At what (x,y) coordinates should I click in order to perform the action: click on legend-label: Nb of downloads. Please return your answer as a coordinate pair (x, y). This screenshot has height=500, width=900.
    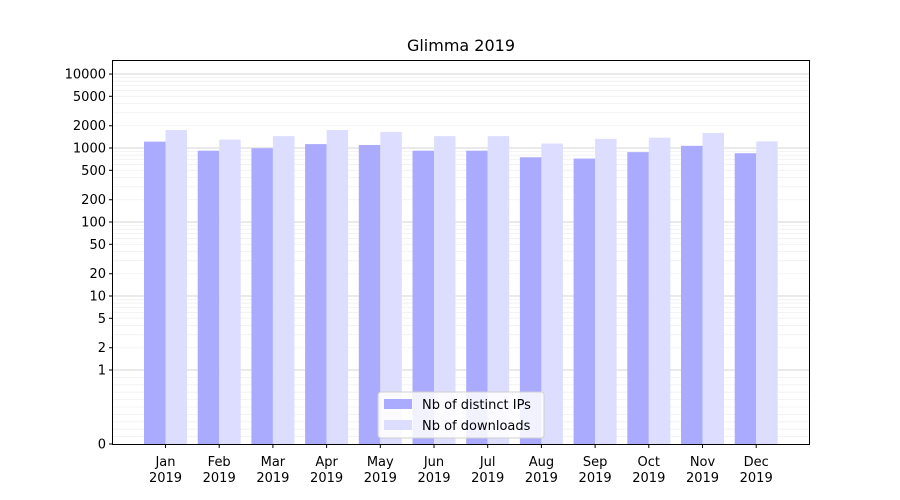
    Looking at the image, I should click on (476, 426).